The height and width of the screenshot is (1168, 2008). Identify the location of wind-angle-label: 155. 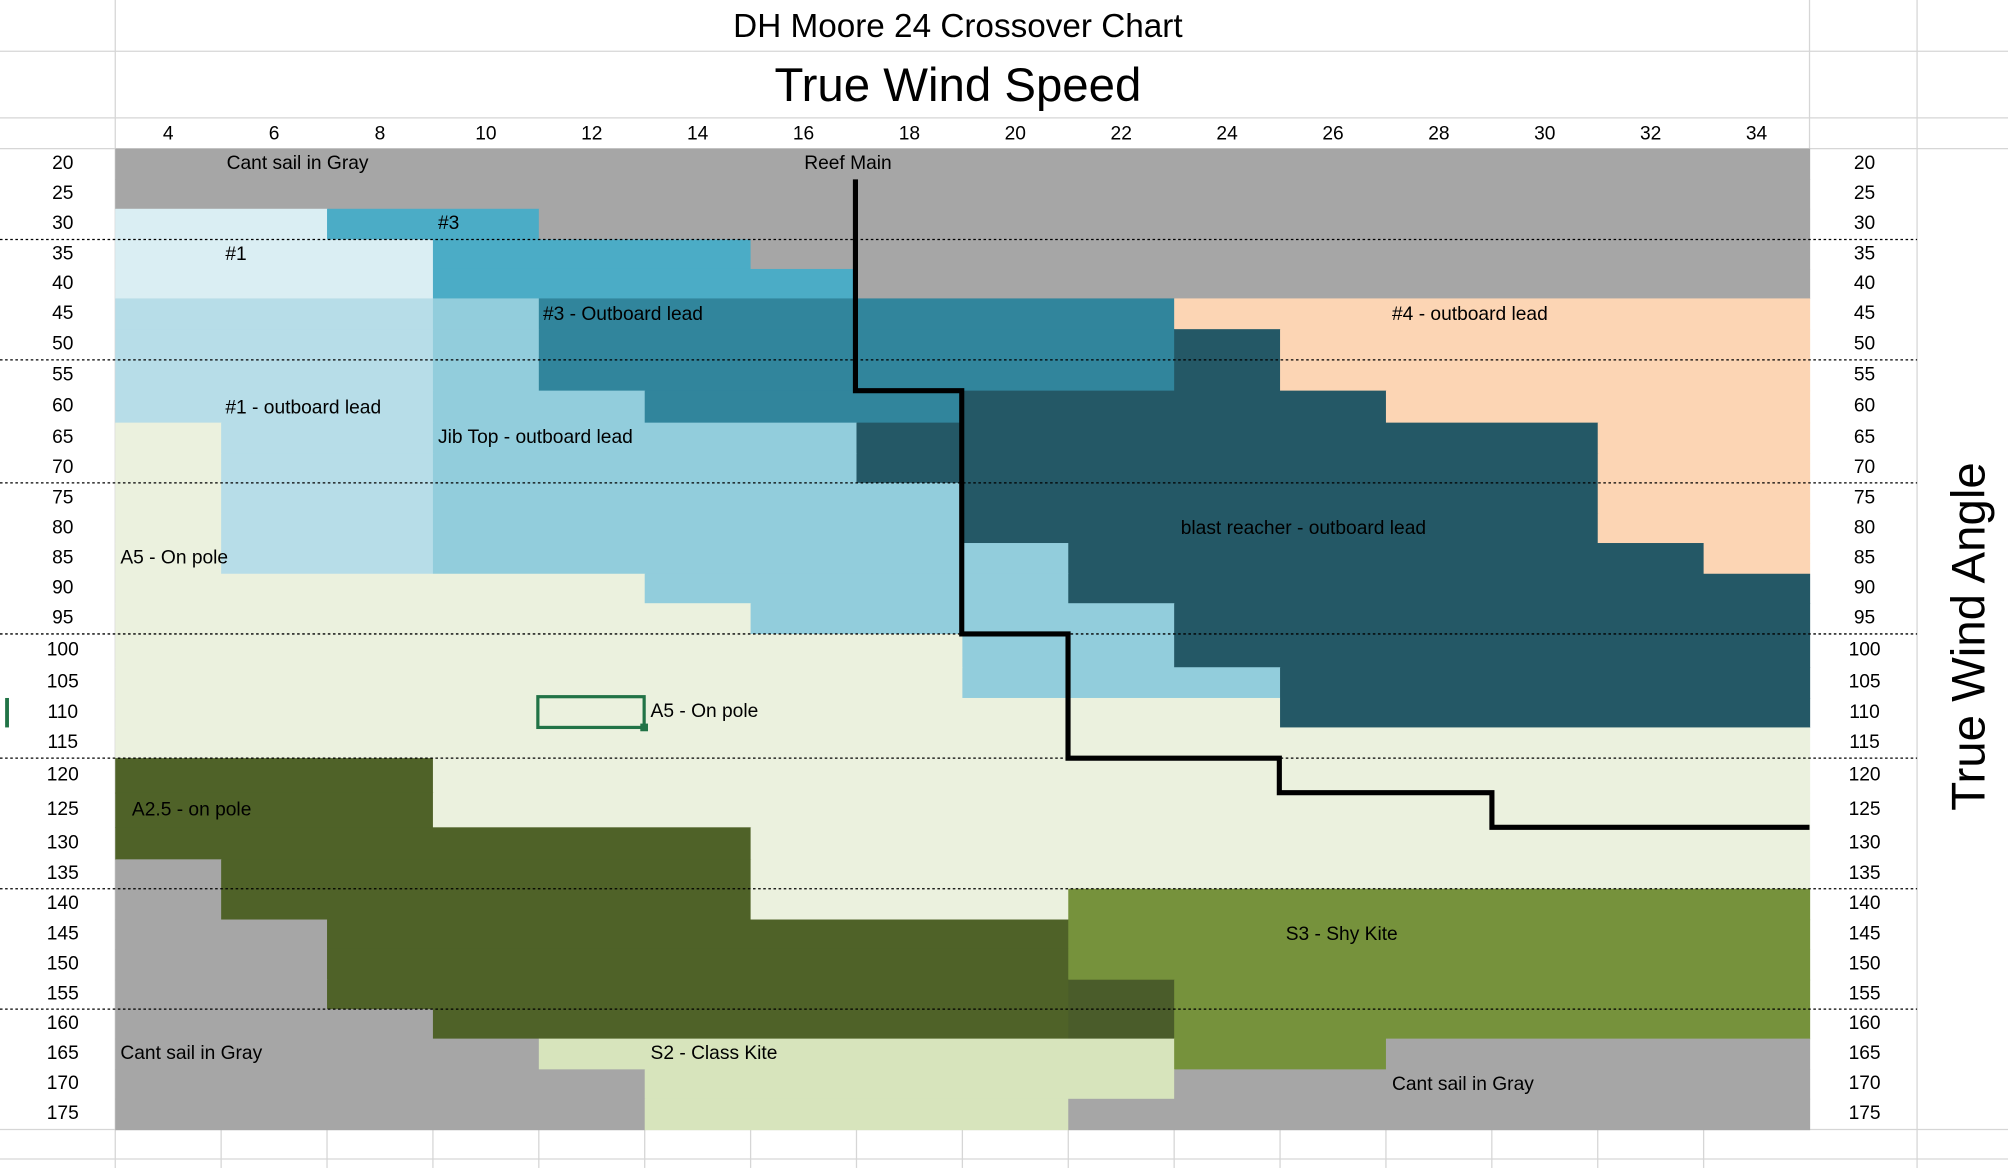
(1865, 994).